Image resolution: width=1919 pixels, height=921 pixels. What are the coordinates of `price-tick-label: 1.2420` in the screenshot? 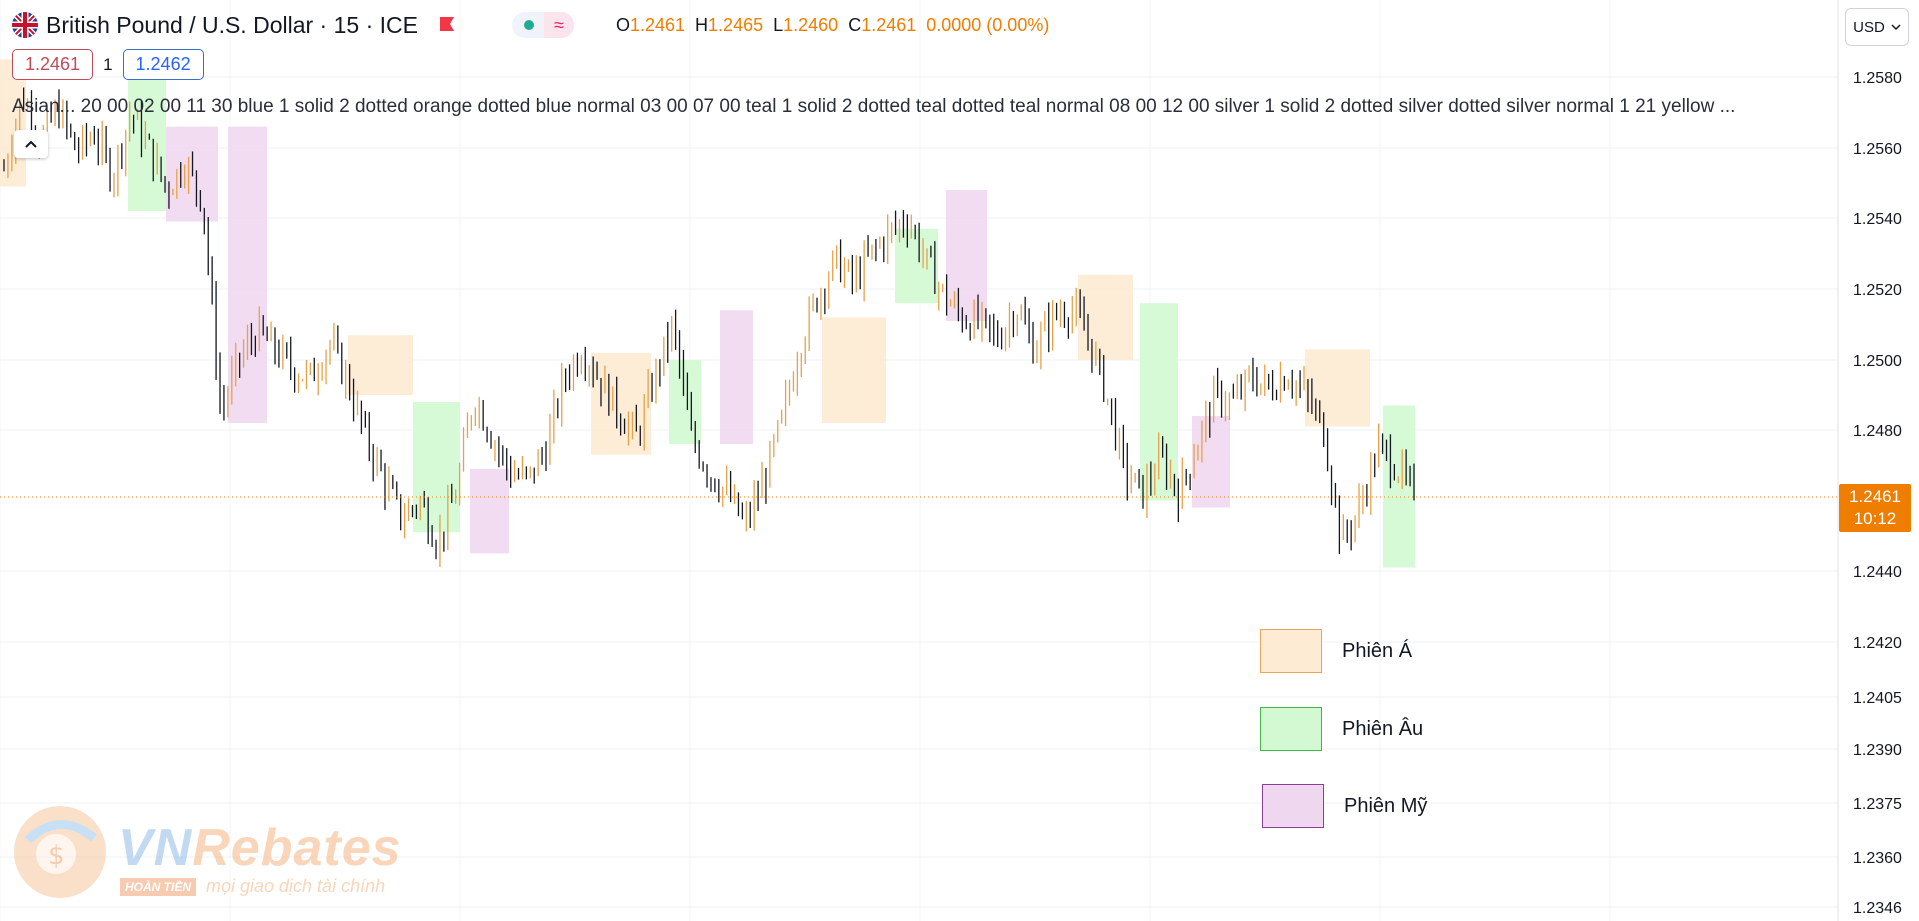 It's located at (1877, 643).